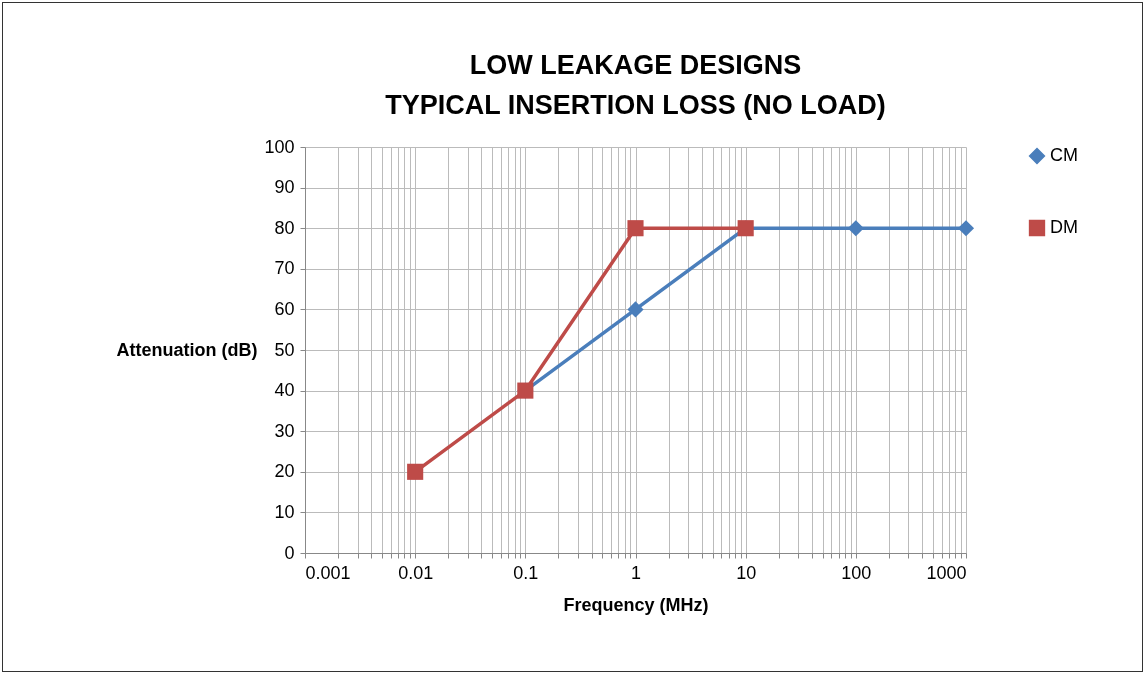 This screenshot has width=1147, height=676. Describe the element at coordinates (1064, 227) in the screenshot. I see `legend-label: DM` at that location.